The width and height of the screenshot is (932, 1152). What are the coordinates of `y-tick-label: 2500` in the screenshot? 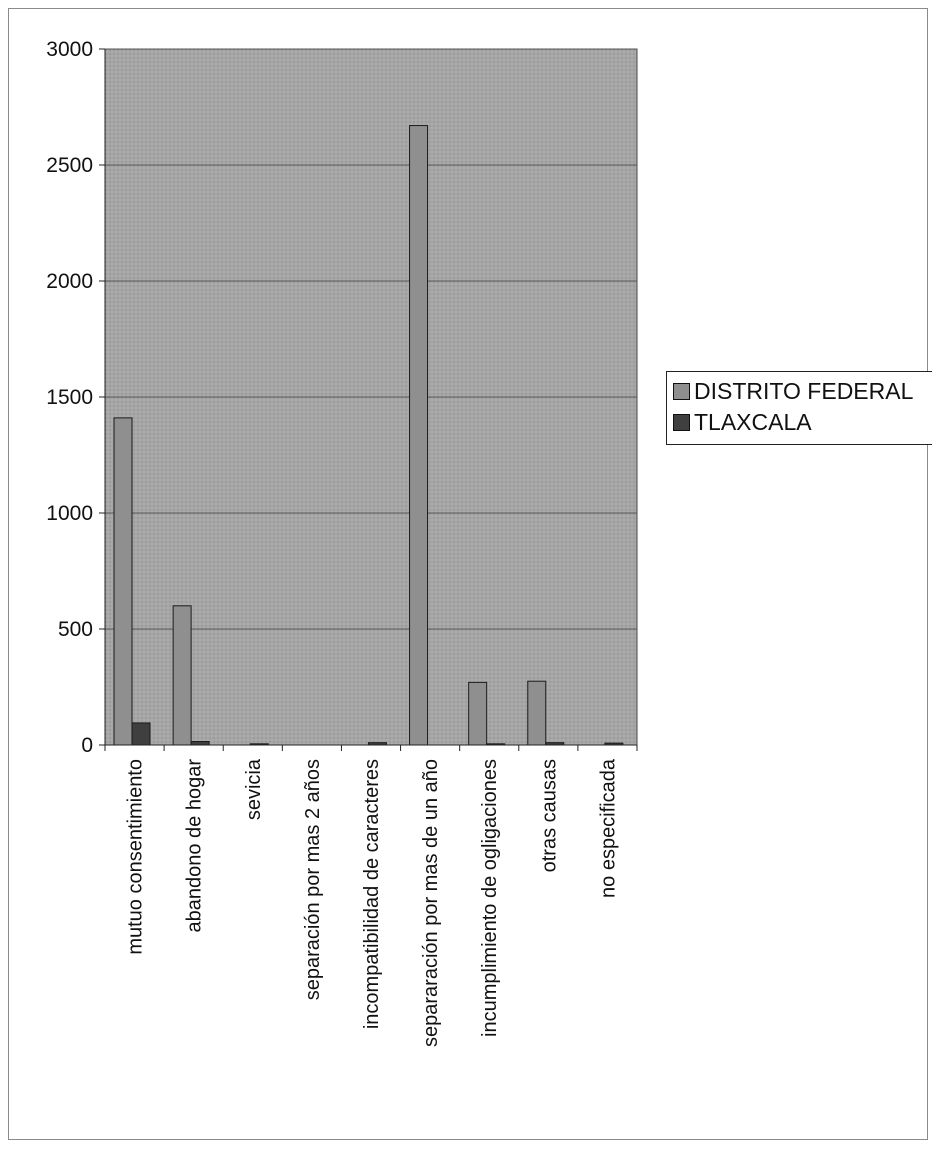 It's located at (69, 165).